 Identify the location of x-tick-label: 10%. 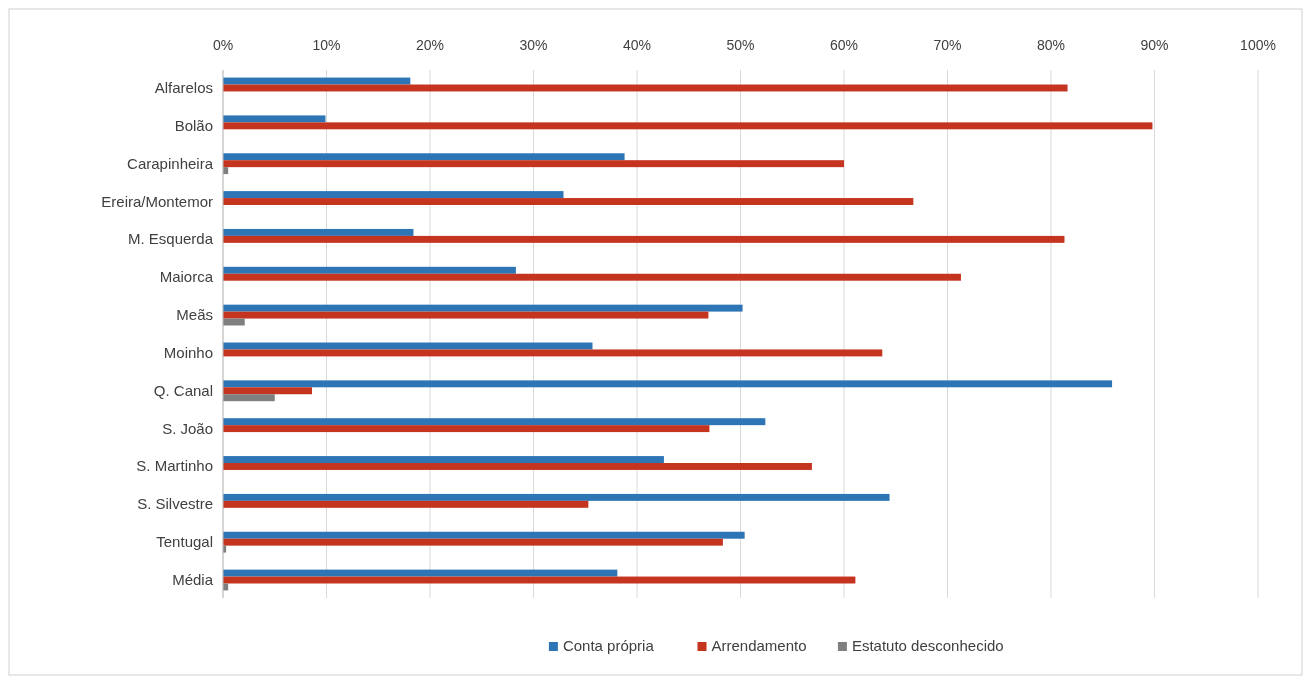
(326, 45).